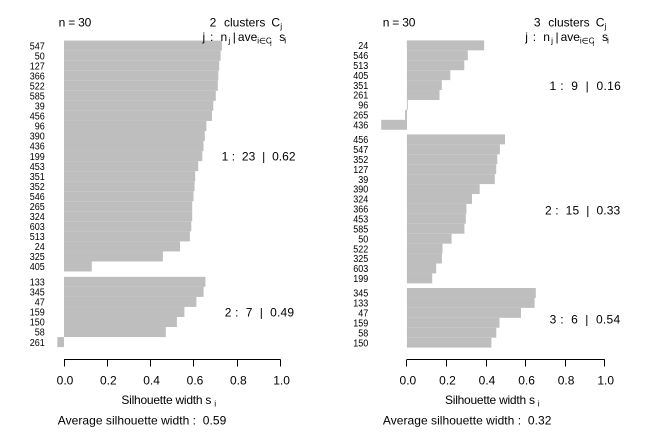  I want to click on svg-text: 585, so click(360, 230).